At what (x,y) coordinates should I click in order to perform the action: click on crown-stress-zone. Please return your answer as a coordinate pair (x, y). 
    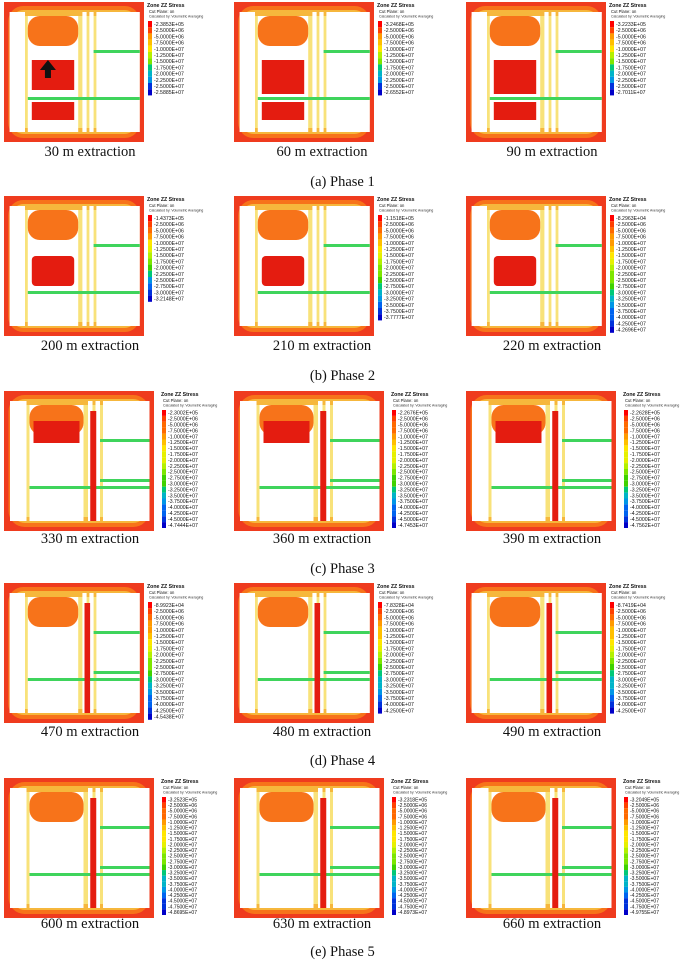
    Looking at the image, I should click on (515, 225).